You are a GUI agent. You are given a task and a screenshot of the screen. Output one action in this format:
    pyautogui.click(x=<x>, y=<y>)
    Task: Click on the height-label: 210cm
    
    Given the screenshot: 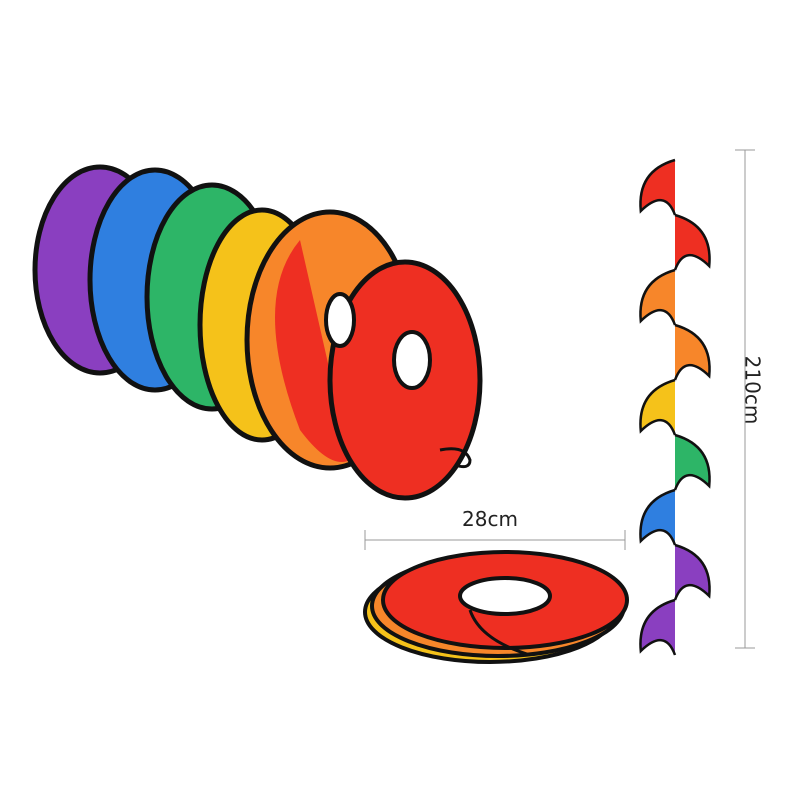 What is the action you would take?
    pyautogui.click(x=752, y=390)
    